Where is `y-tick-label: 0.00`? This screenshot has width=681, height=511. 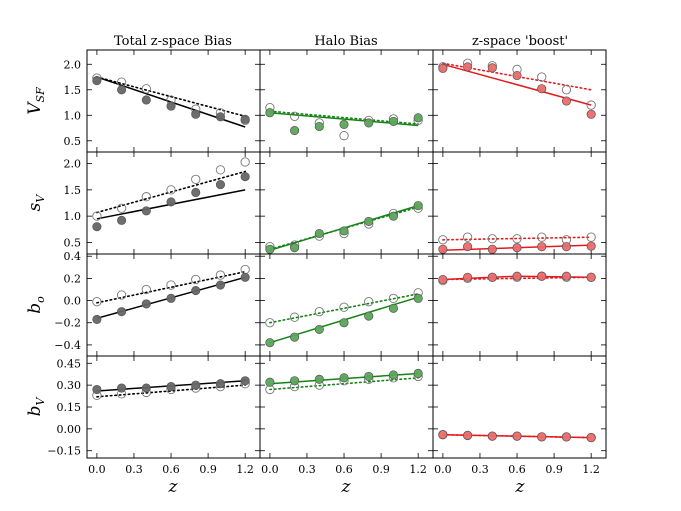 y-tick-label: 0.00 is located at coordinates (69, 429).